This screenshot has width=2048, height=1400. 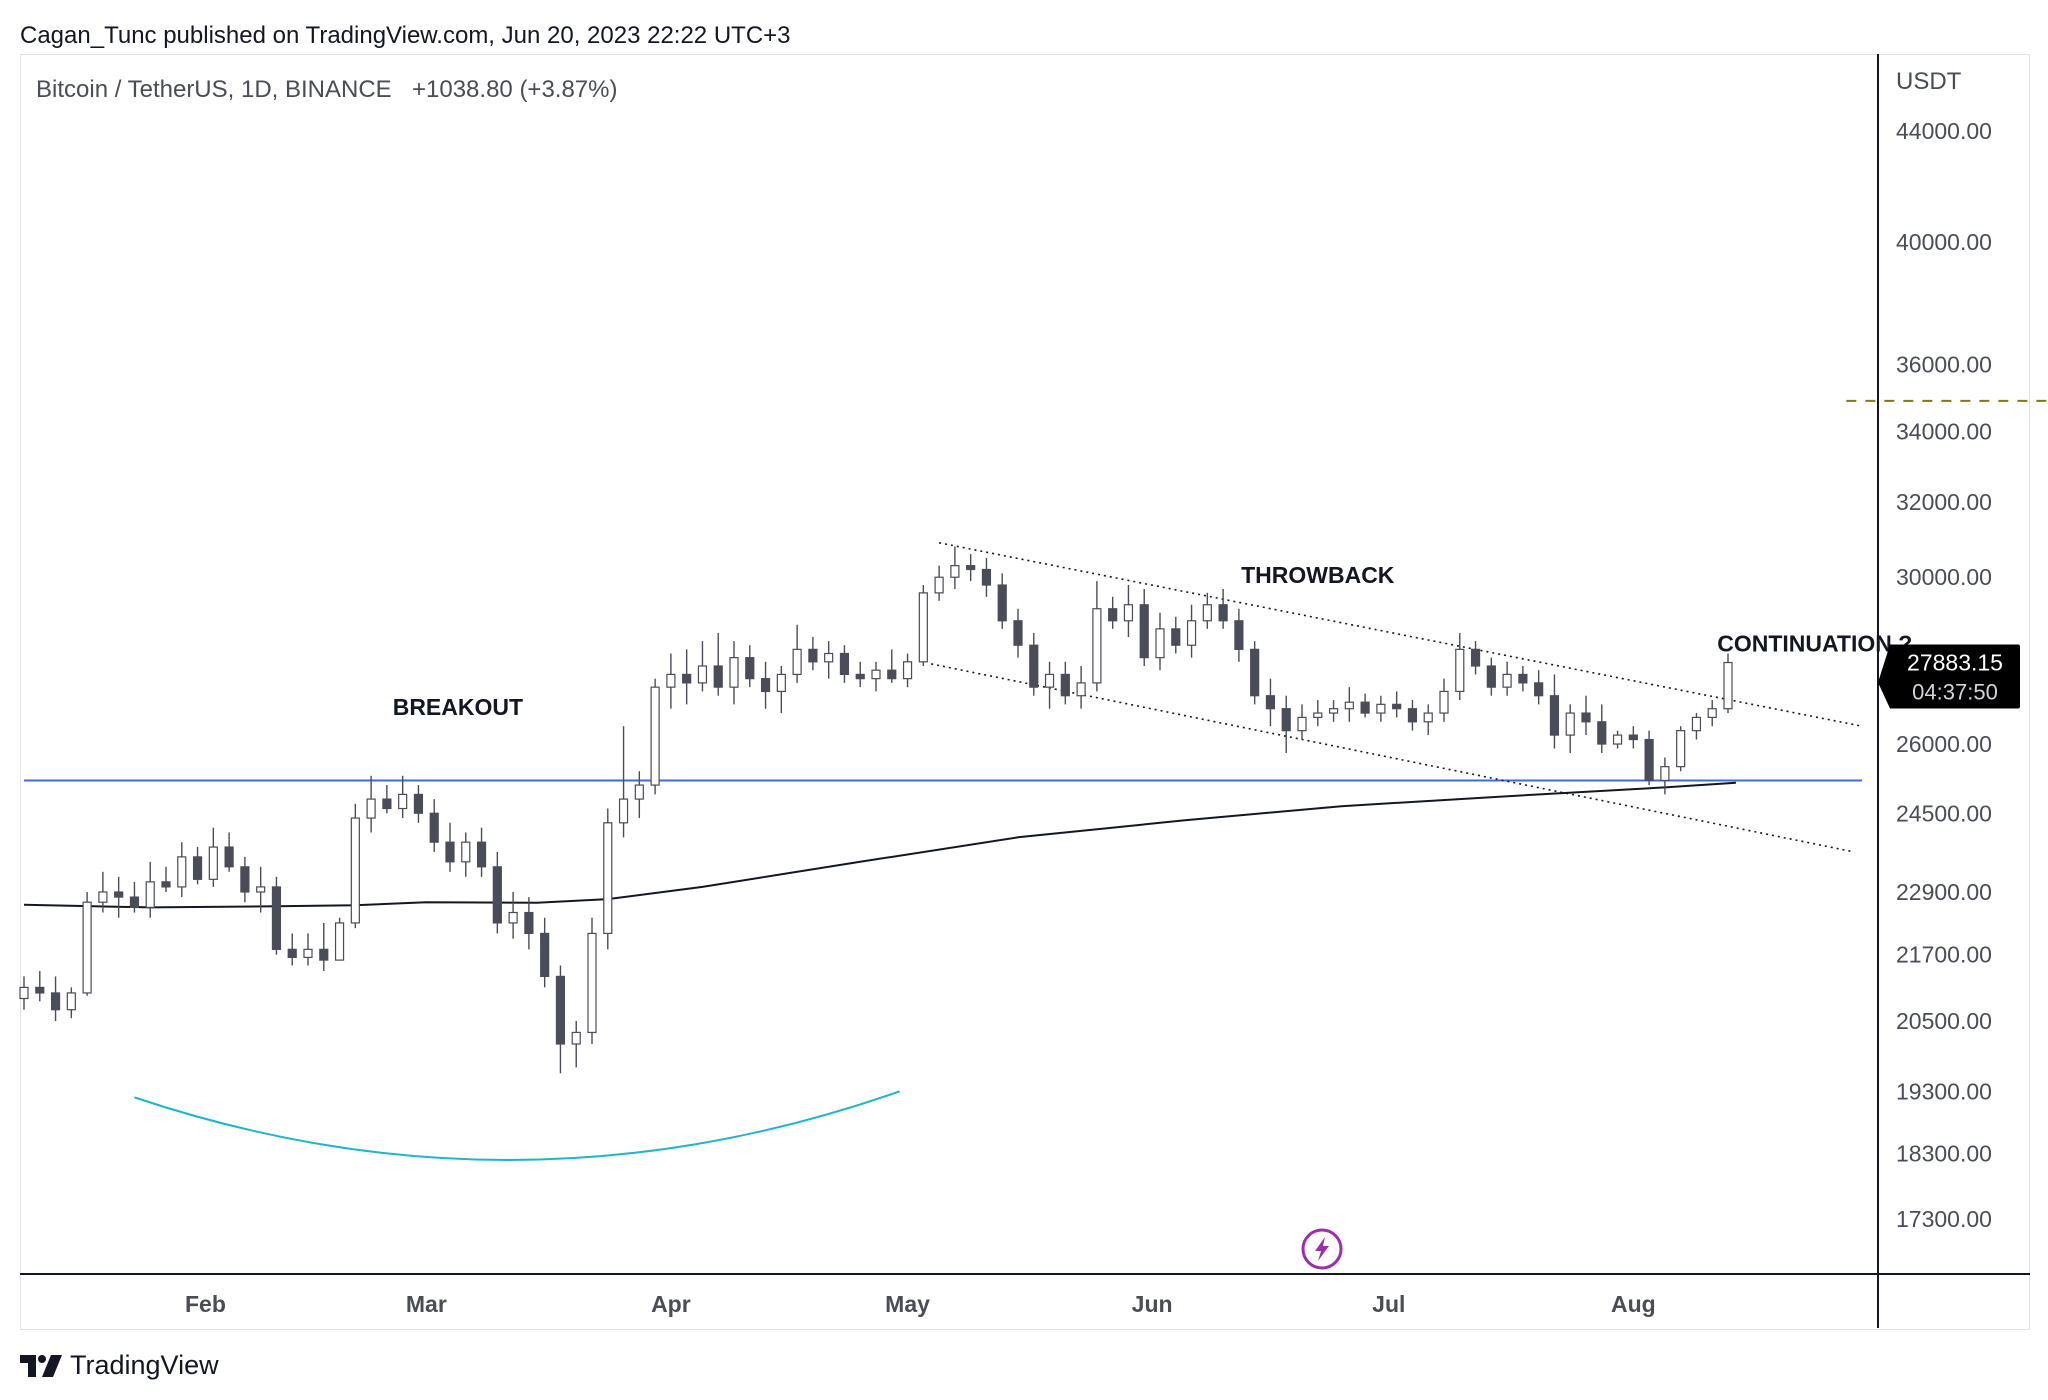 What do you see at coordinates (1400, 635) in the screenshot?
I see `channel-upper-line` at bounding box center [1400, 635].